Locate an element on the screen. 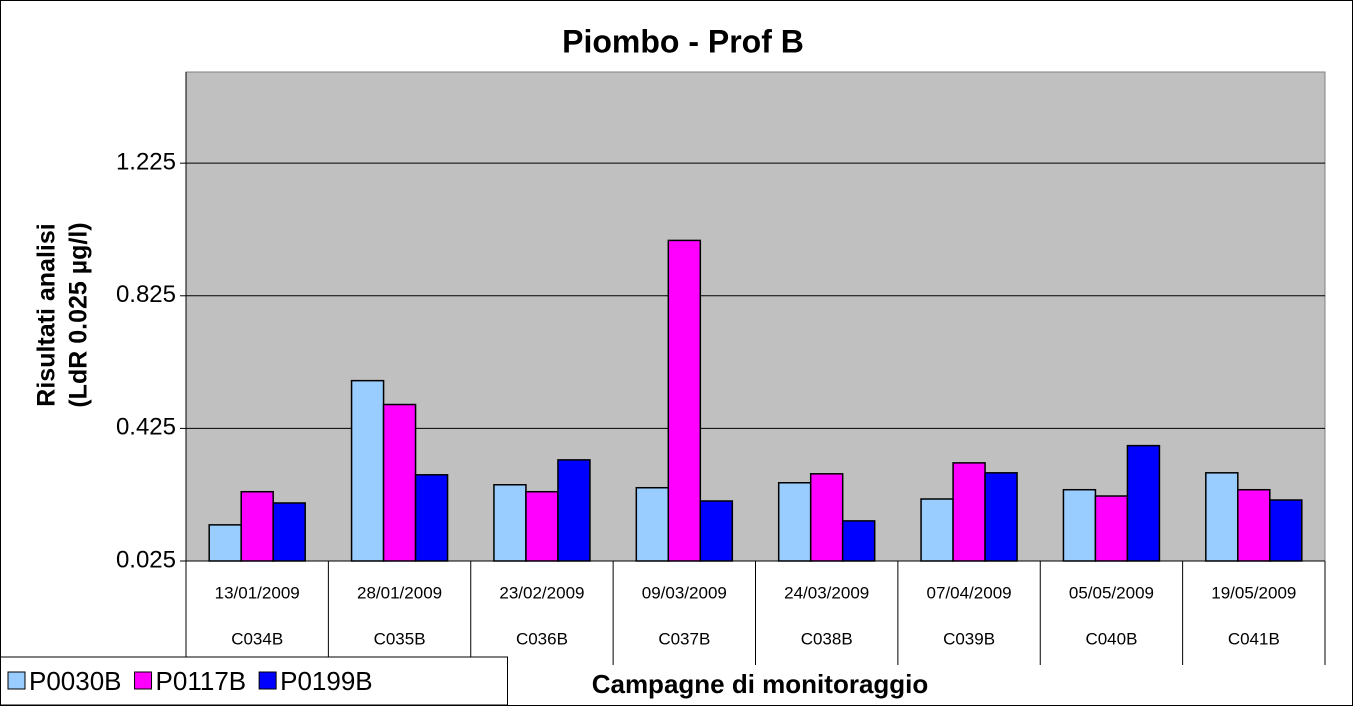 This screenshot has height=706, width=1353. legend: P0030B P0117B P0199B is located at coordinates (254, 681).